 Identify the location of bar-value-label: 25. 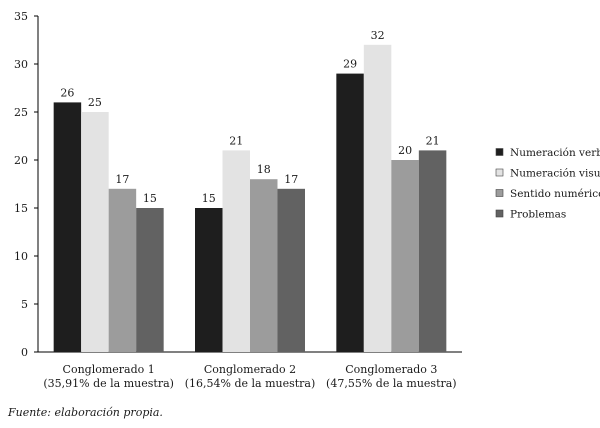
(95, 102).